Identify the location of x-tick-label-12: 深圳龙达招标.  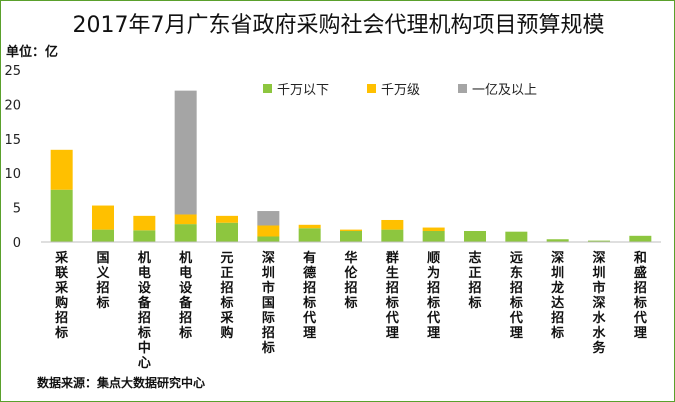
(558, 296).